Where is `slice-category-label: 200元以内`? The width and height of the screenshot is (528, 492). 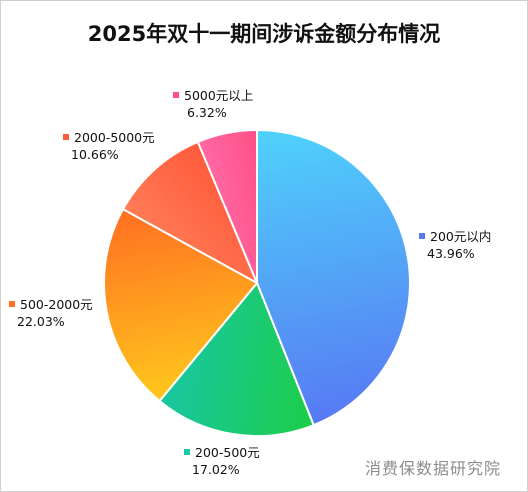
slice-category-label: 200元以内 is located at coordinates (460, 236).